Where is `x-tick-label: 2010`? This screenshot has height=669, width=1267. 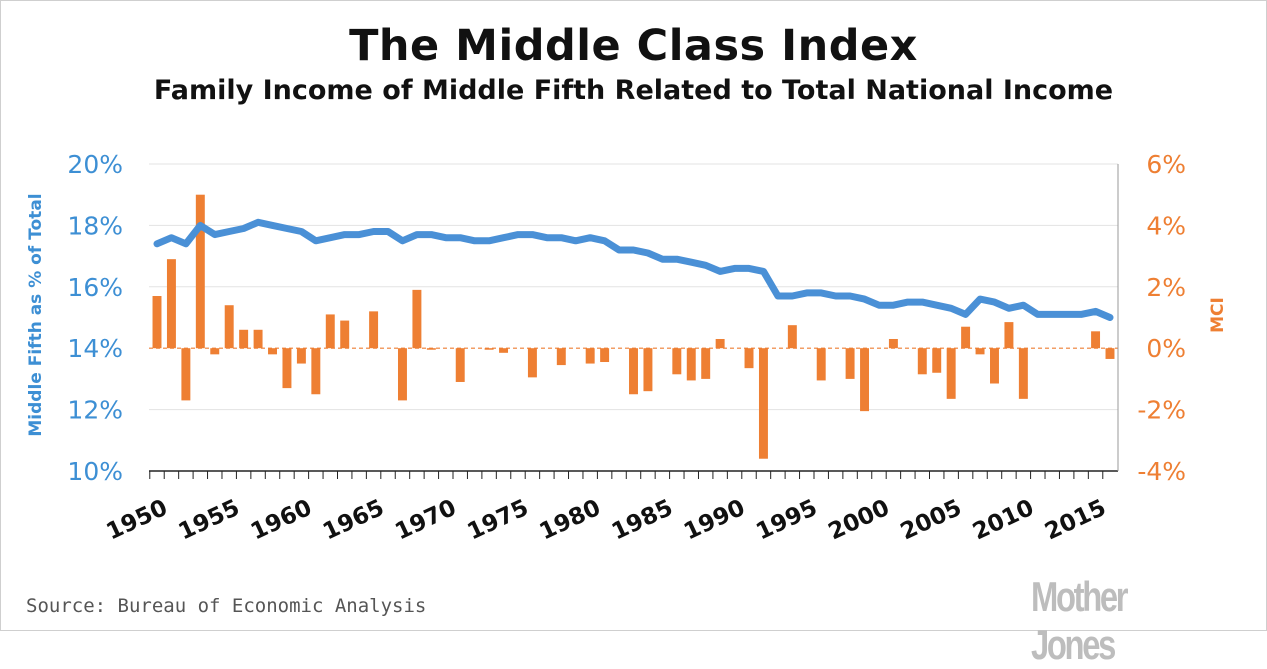 x-tick-label: 2010 is located at coordinates (1003, 520).